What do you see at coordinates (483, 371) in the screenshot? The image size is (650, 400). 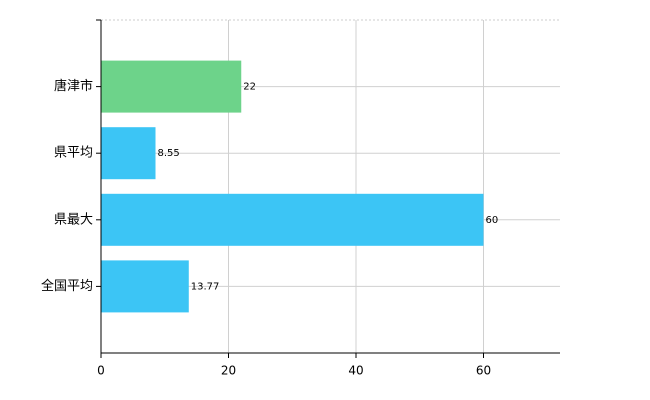 I see `x-tick-label: 60` at bounding box center [483, 371].